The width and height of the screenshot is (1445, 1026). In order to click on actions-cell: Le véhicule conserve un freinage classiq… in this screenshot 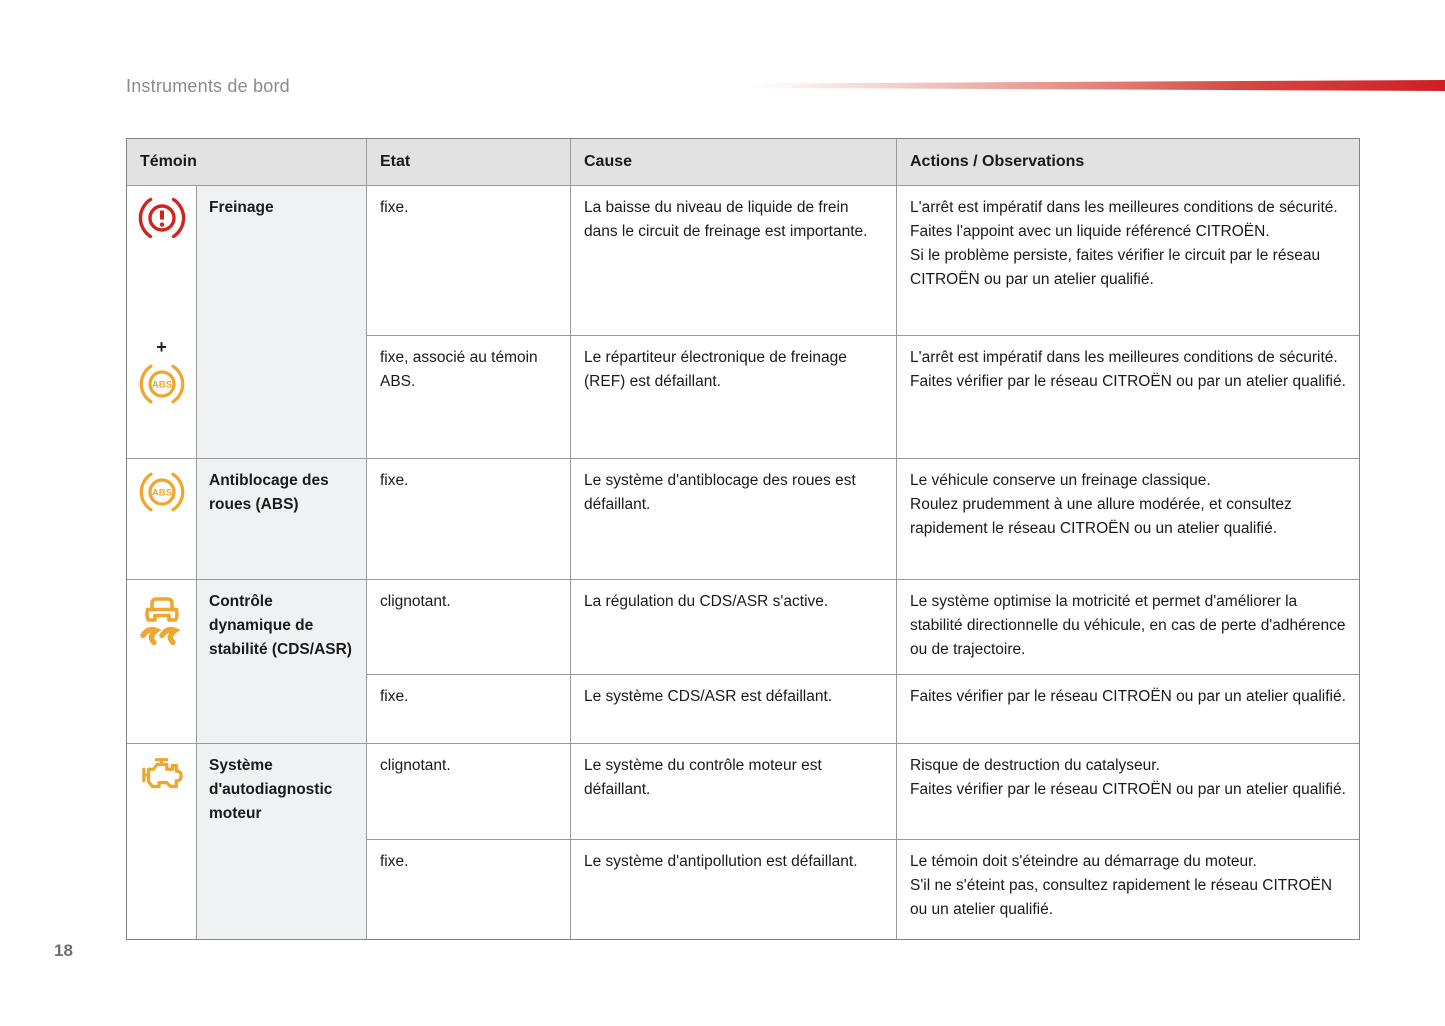, I will do `click(1101, 505)`.